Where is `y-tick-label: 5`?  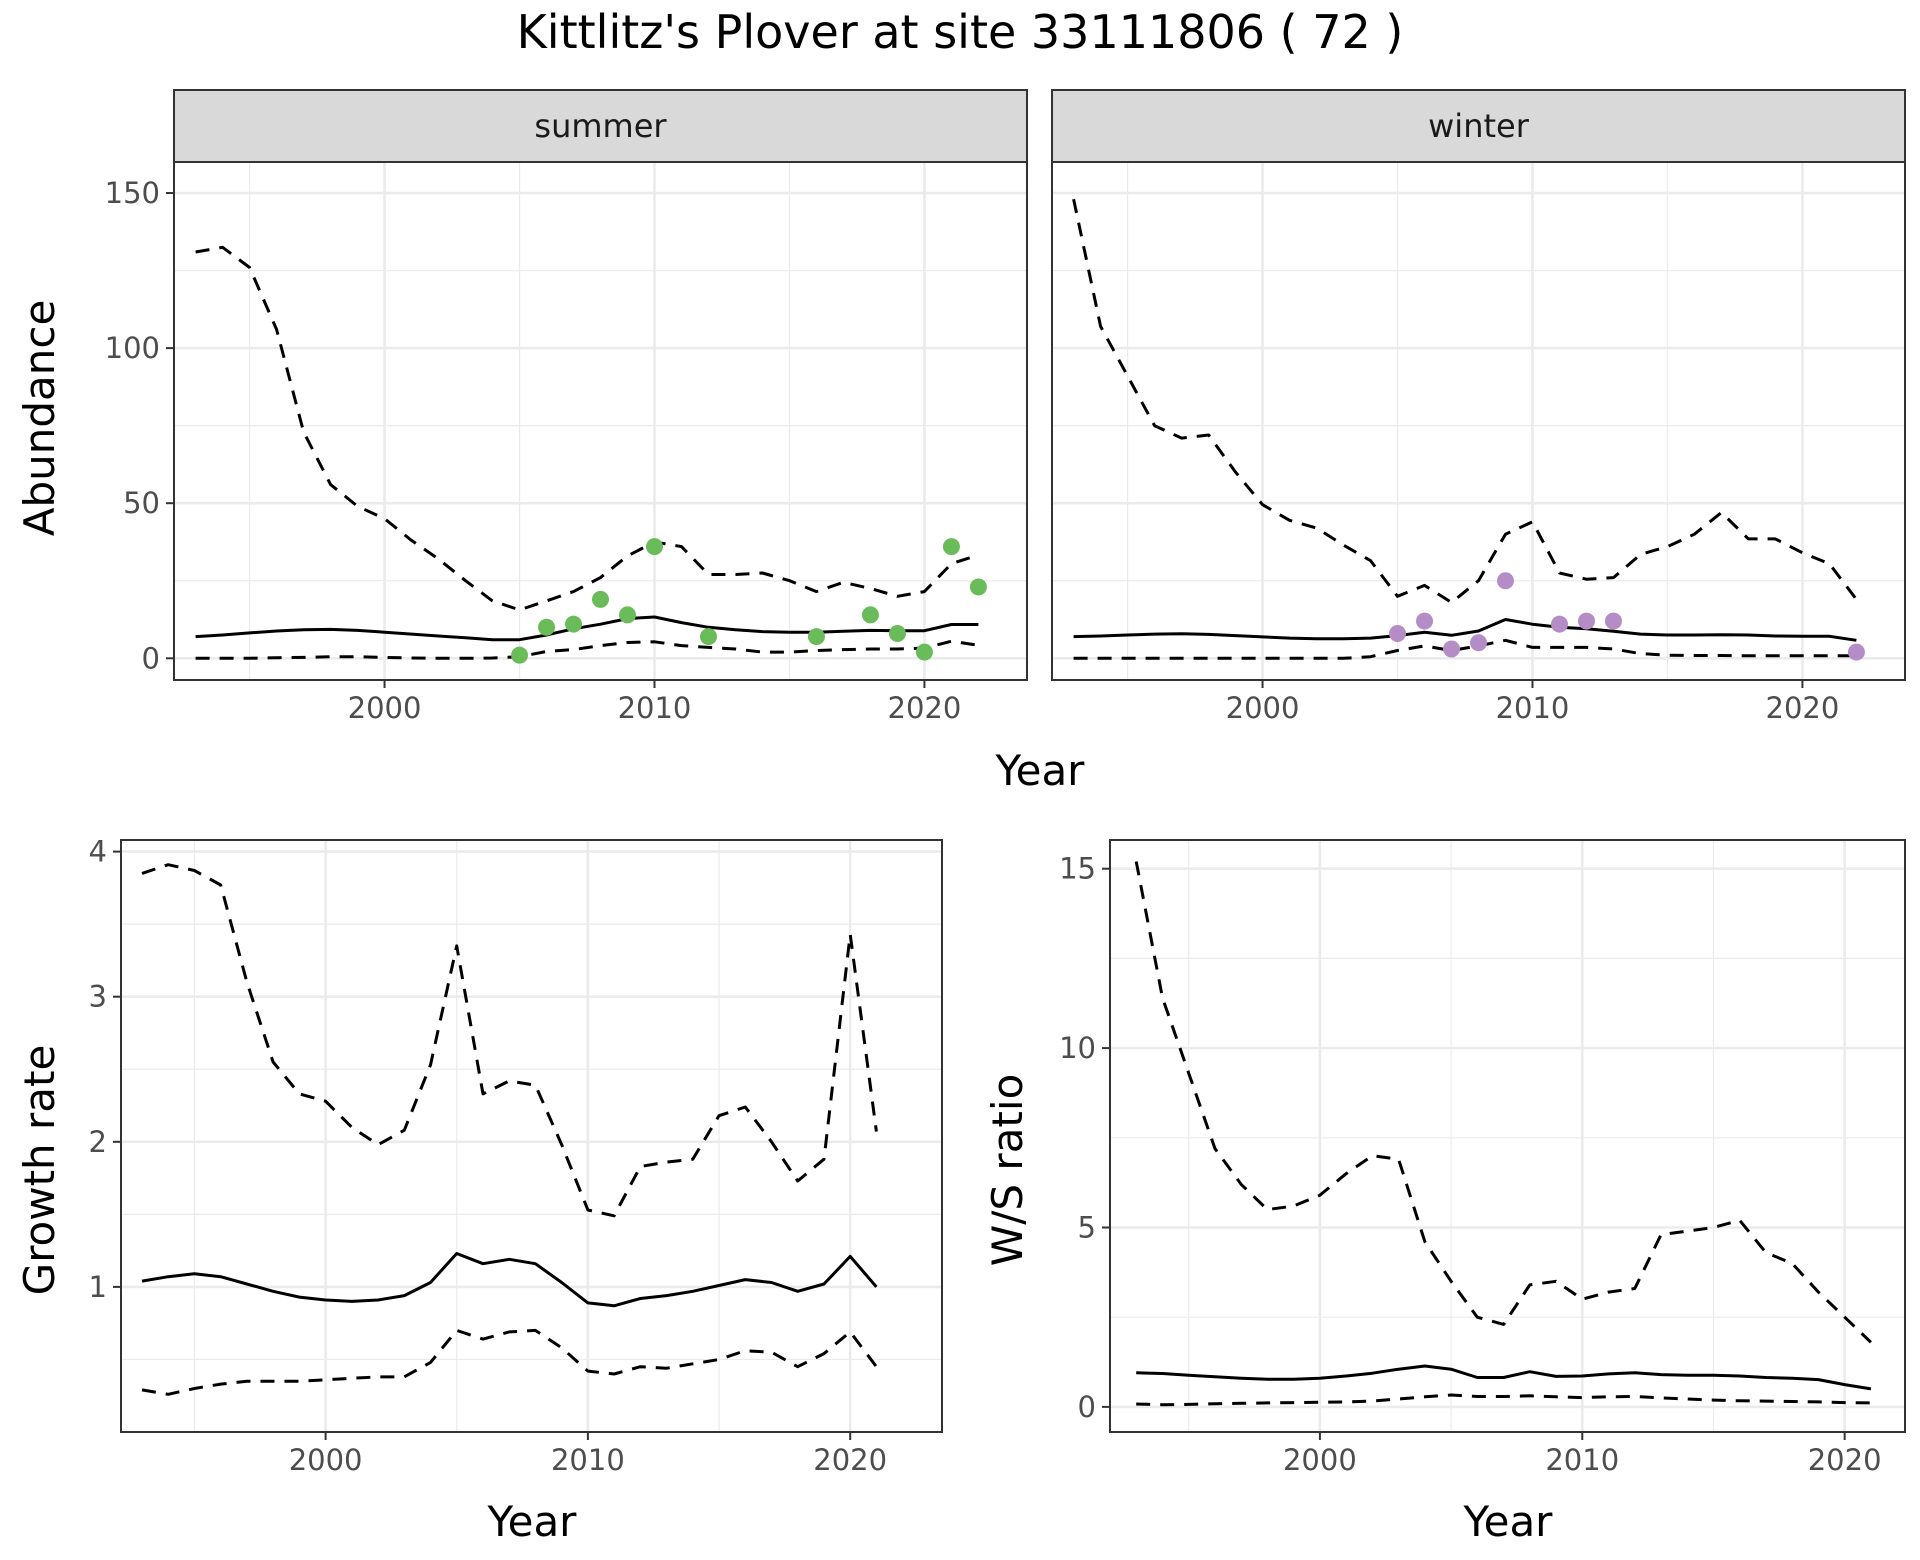 y-tick-label: 5 is located at coordinates (1087, 1227).